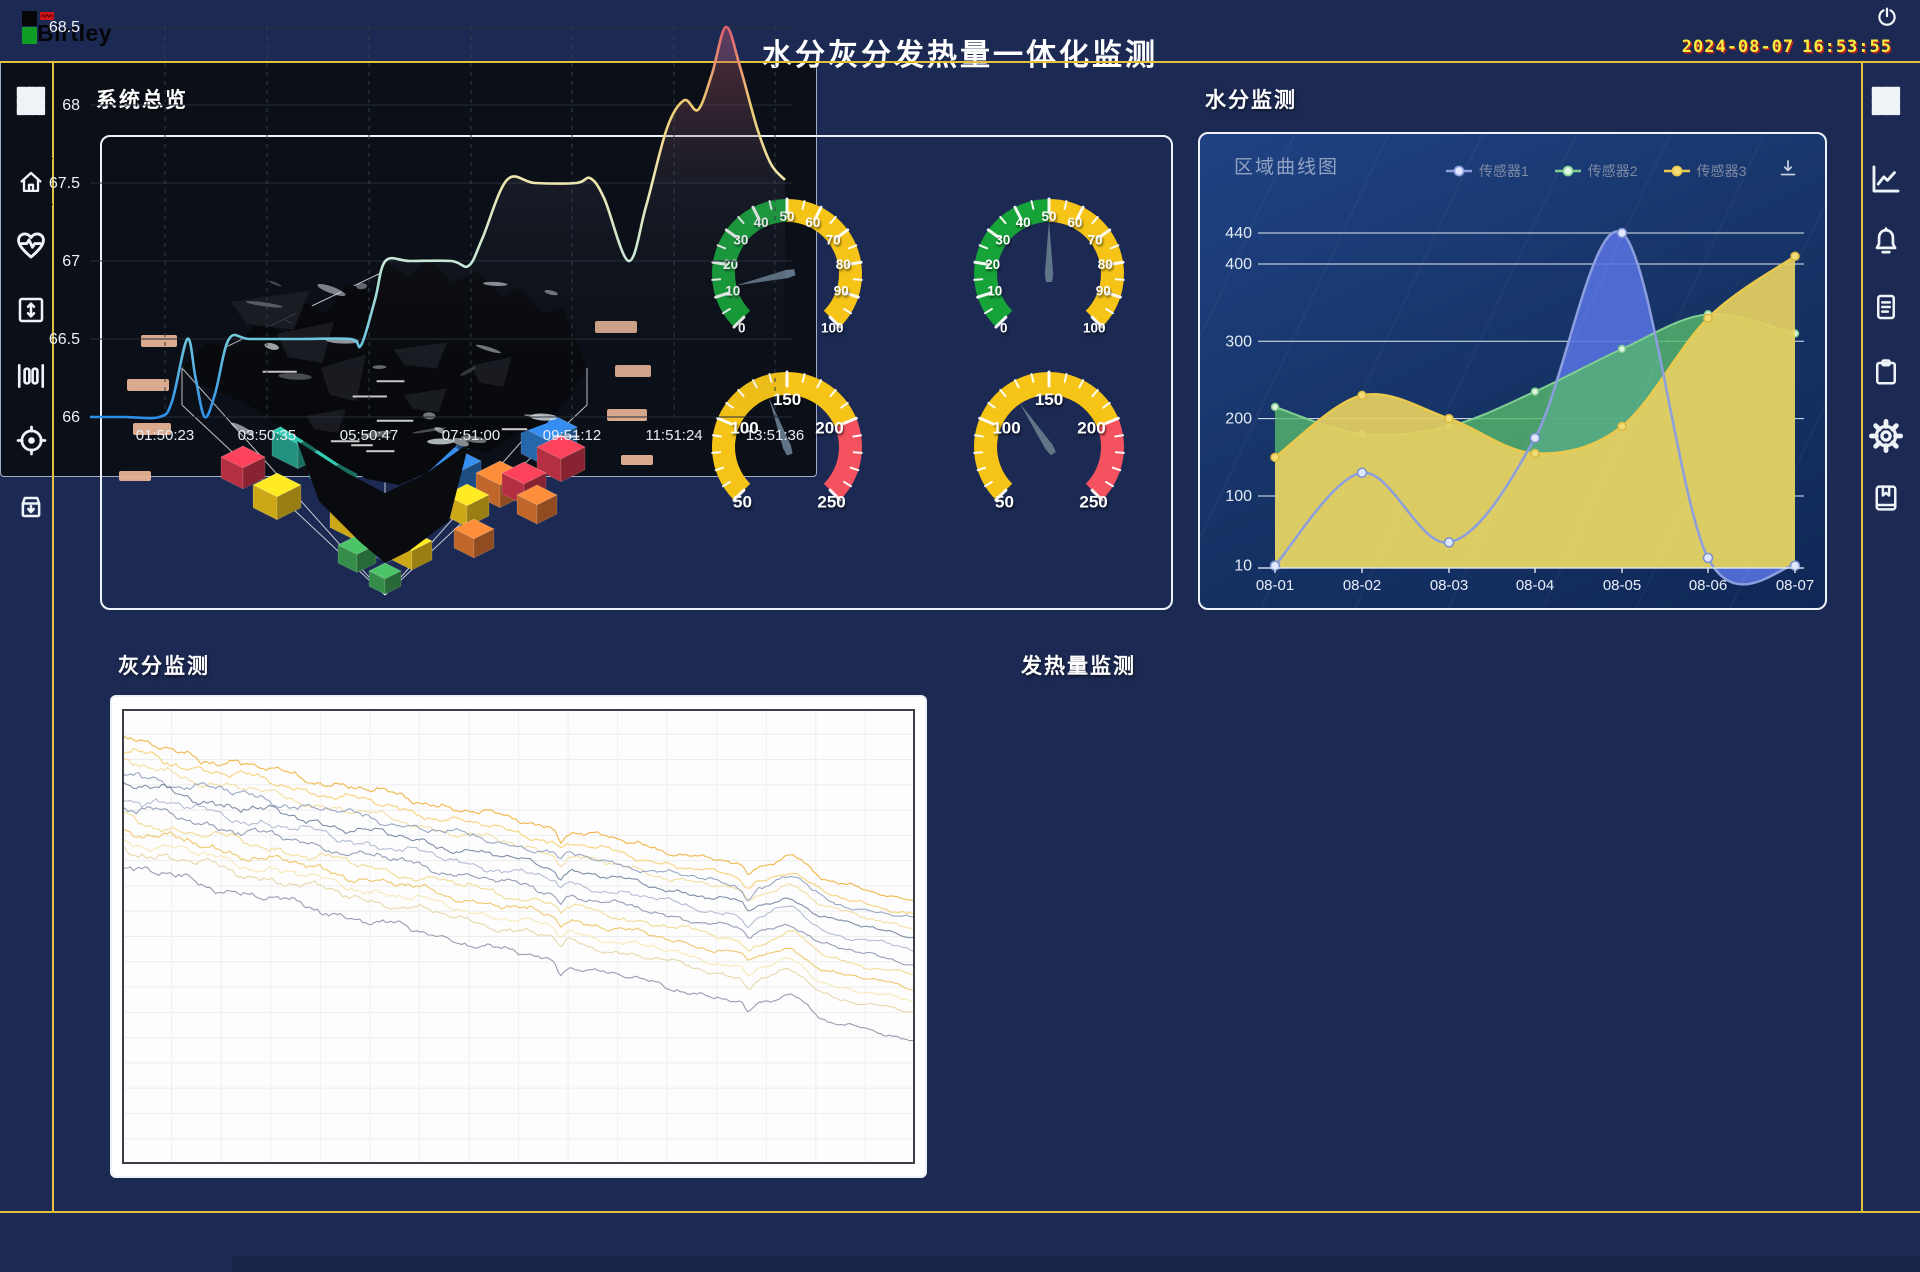  What do you see at coordinates (831, 502) in the screenshot?
I see `svg-text: 250` at bounding box center [831, 502].